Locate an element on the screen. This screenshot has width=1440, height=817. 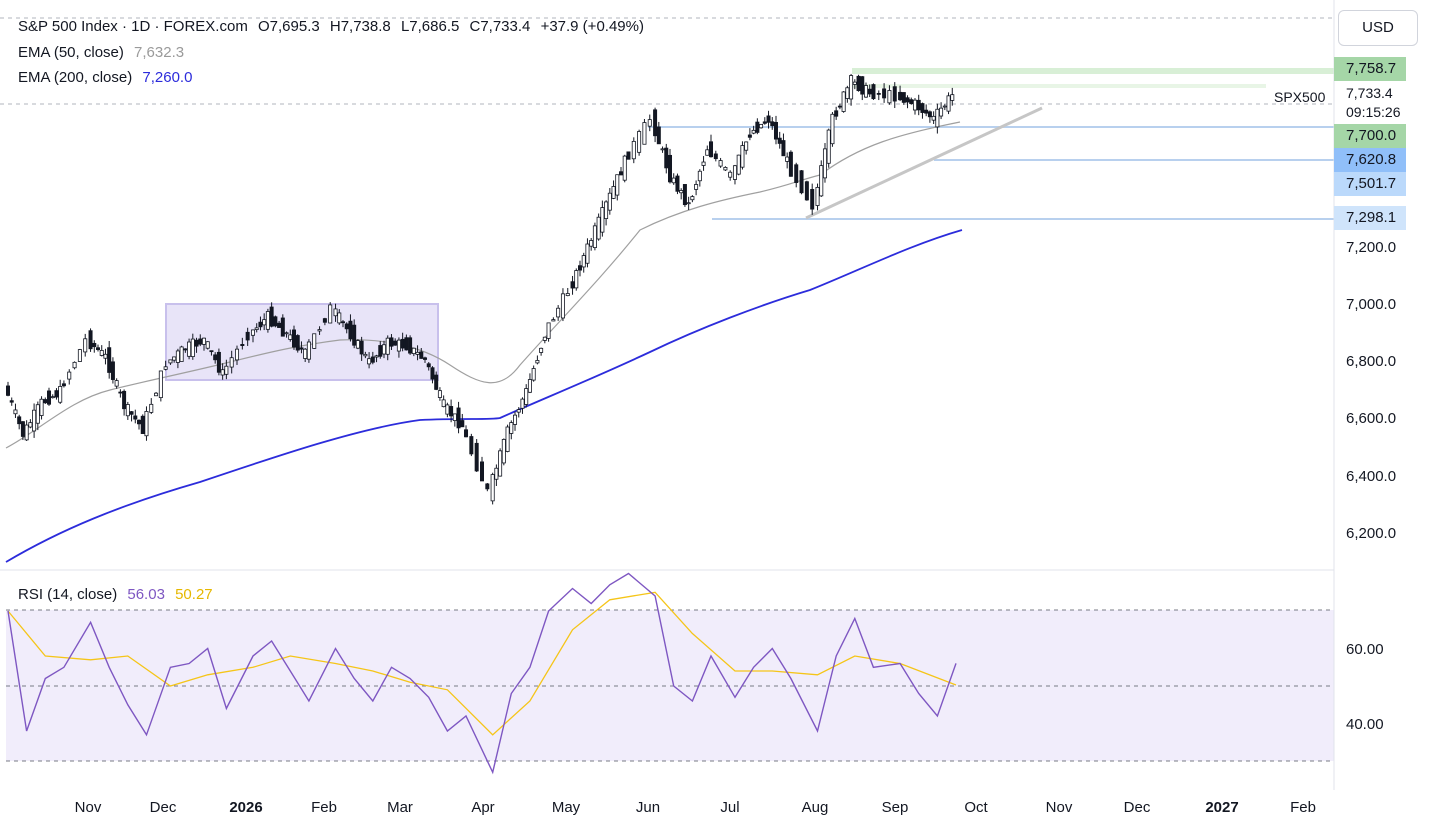
y-tick-6600: 6,600.0 is located at coordinates (1371, 418).